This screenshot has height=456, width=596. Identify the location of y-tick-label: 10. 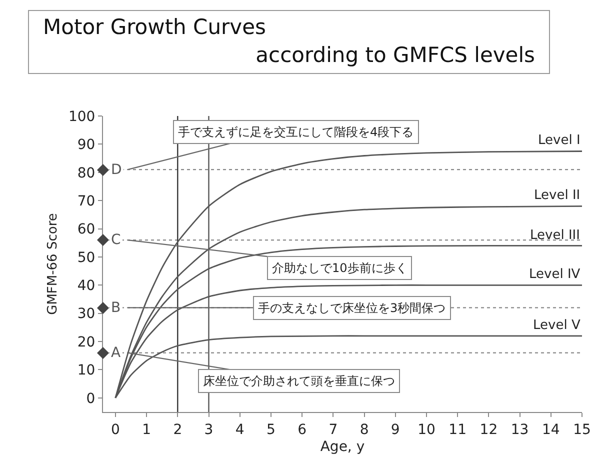
(86, 370).